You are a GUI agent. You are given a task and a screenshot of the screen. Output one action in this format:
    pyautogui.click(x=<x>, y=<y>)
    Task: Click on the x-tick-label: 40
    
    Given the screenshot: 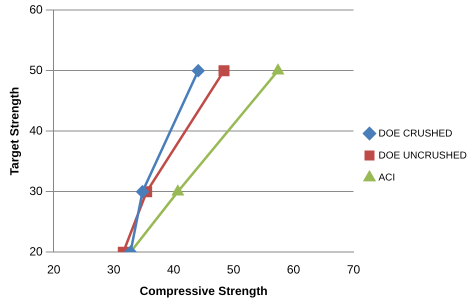 What is the action you would take?
    pyautogui.click(x=173, y=269)
    